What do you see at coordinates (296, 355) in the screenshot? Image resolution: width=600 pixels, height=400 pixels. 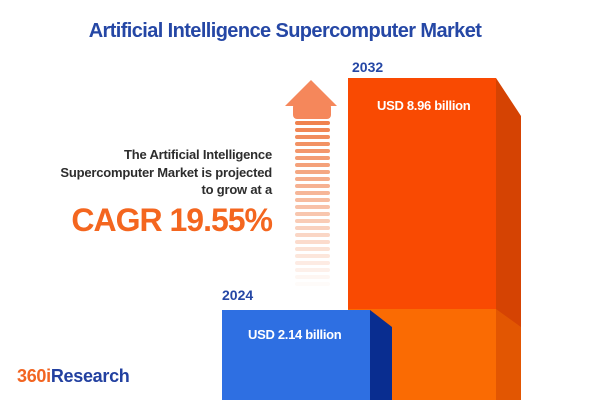 I see `bar-2024-front` at bounding box center [296, 355].